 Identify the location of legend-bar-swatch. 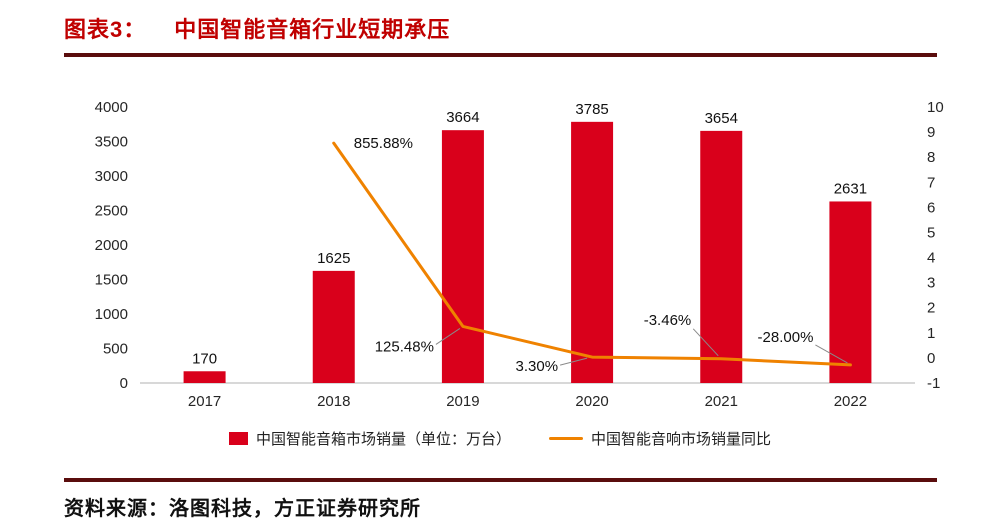
(238, 438).